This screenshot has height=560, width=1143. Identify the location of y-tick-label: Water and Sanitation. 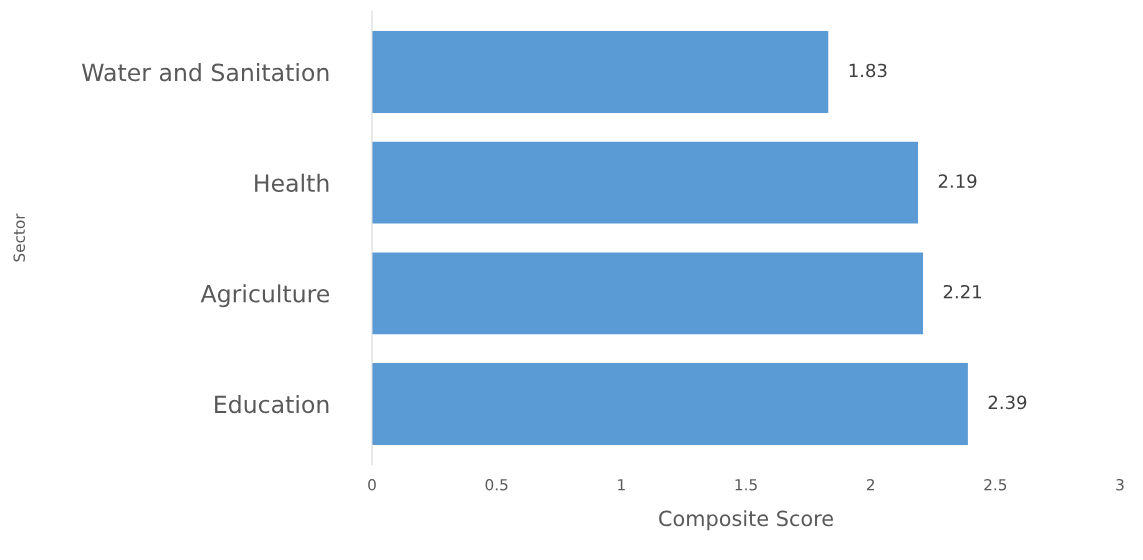
(205, 72).